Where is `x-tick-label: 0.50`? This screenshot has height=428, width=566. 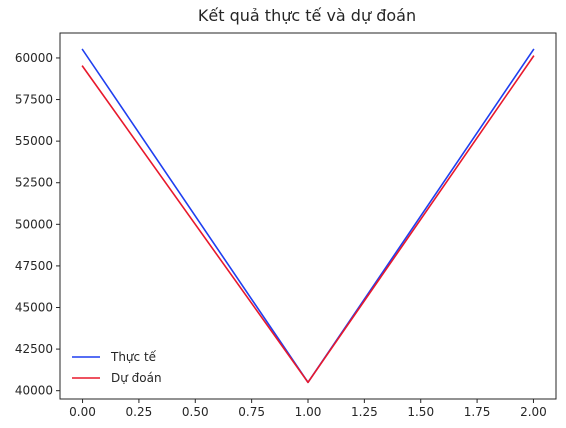 x-tick-label: 0.50 is located at coordinates (195, 412).